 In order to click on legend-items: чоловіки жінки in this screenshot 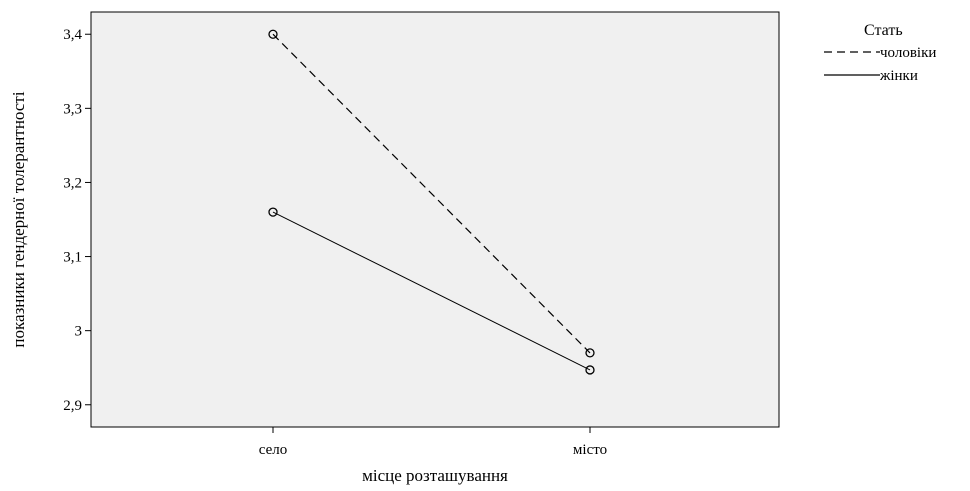, I will do `click(880, 64)`.